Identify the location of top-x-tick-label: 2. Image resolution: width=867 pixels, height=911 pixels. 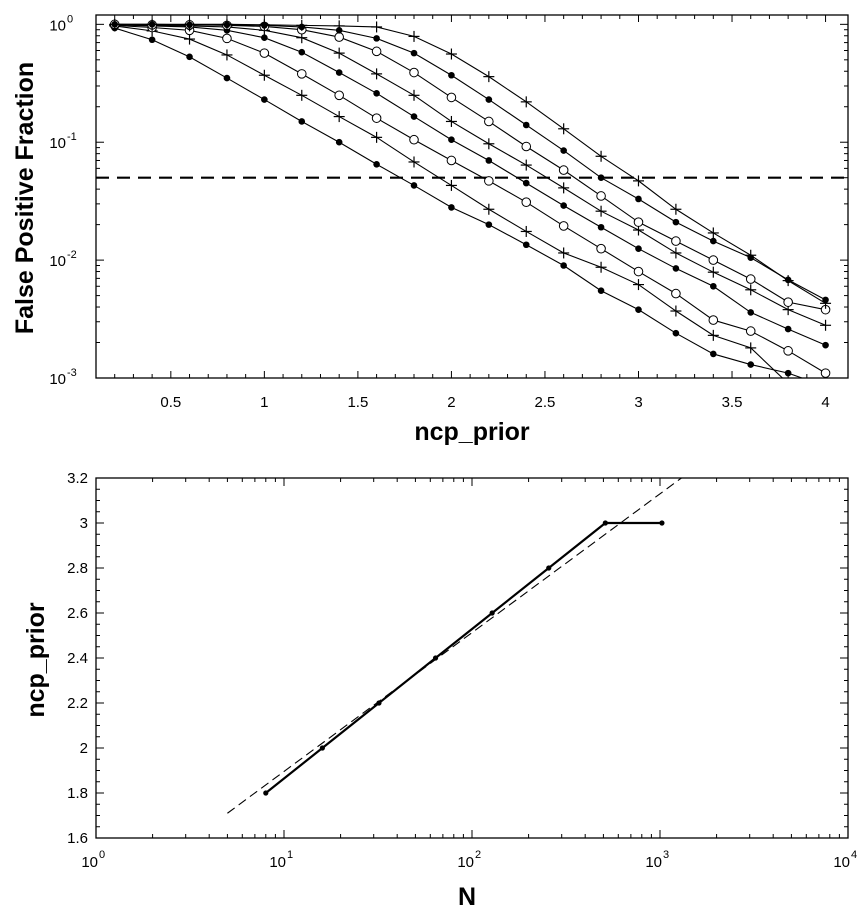
(451, 402).